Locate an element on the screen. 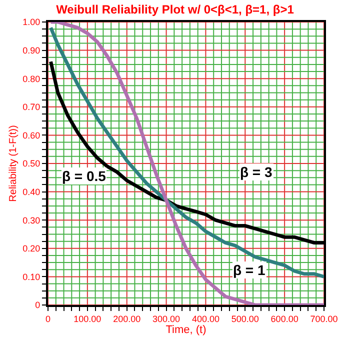 The width and height of the screenshot is (350, 345). x-tick-label: 400.00 is located at coordinates (206, 319).